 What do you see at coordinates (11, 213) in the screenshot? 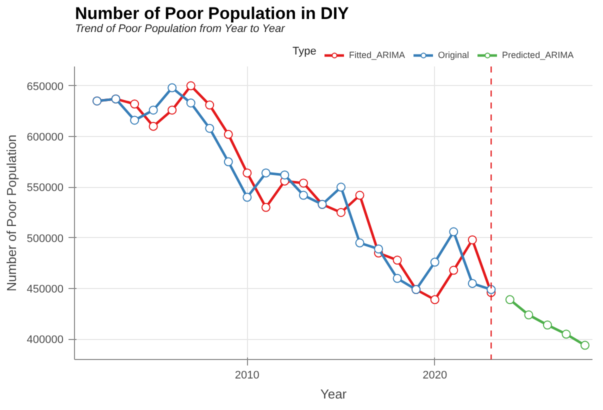
I see `y-axis-title: Number of Poor Population` at bounding box center [11, 213].